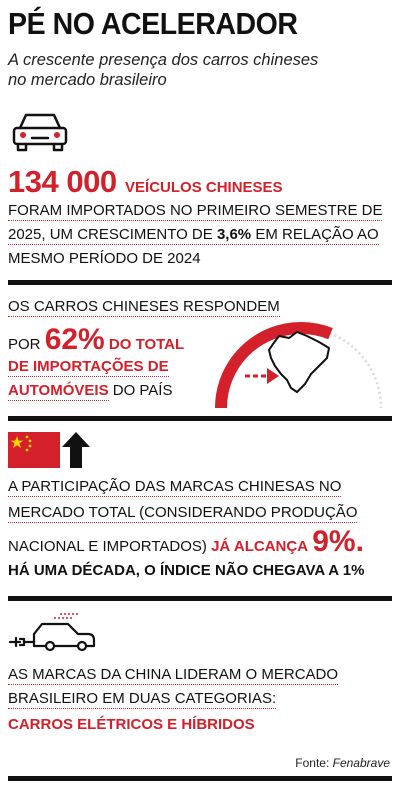 The height and width of the screenshot is (788, 400). I want to click on section2-line1: OS CARROS CHINESES RESPONDEM, so click(144, 307).